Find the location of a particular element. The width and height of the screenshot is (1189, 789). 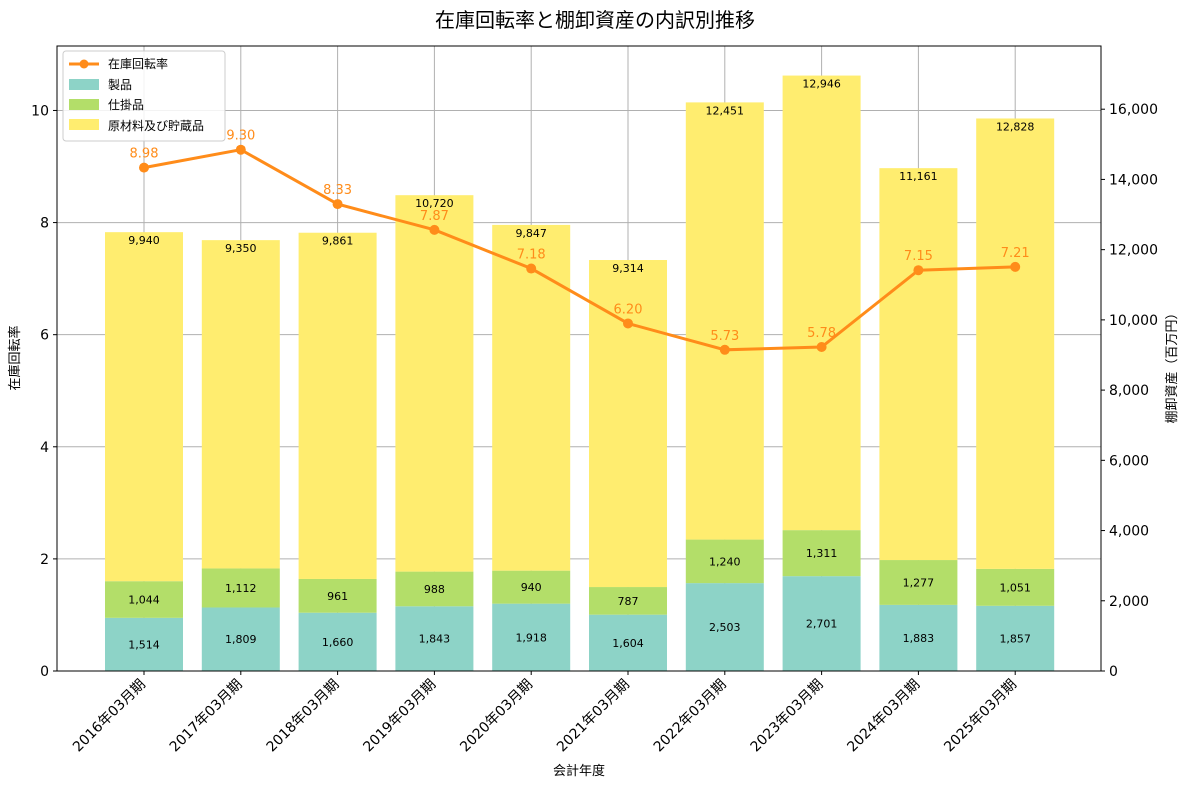

bar-value-label: 11,161 is located at coordinates (918, 176).